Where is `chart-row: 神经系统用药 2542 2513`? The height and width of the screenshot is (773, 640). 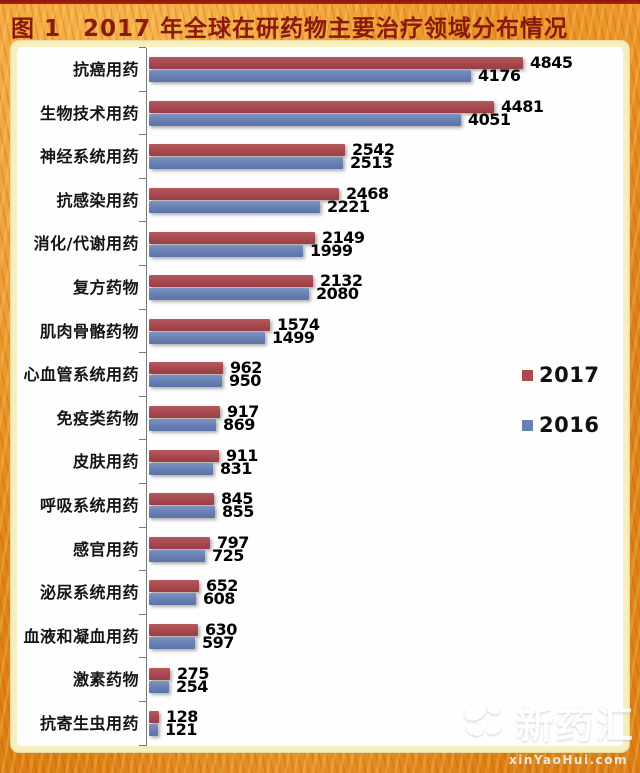 chart-row: 神经系统用药 2542 2513 is located at coordinates (320, 156).